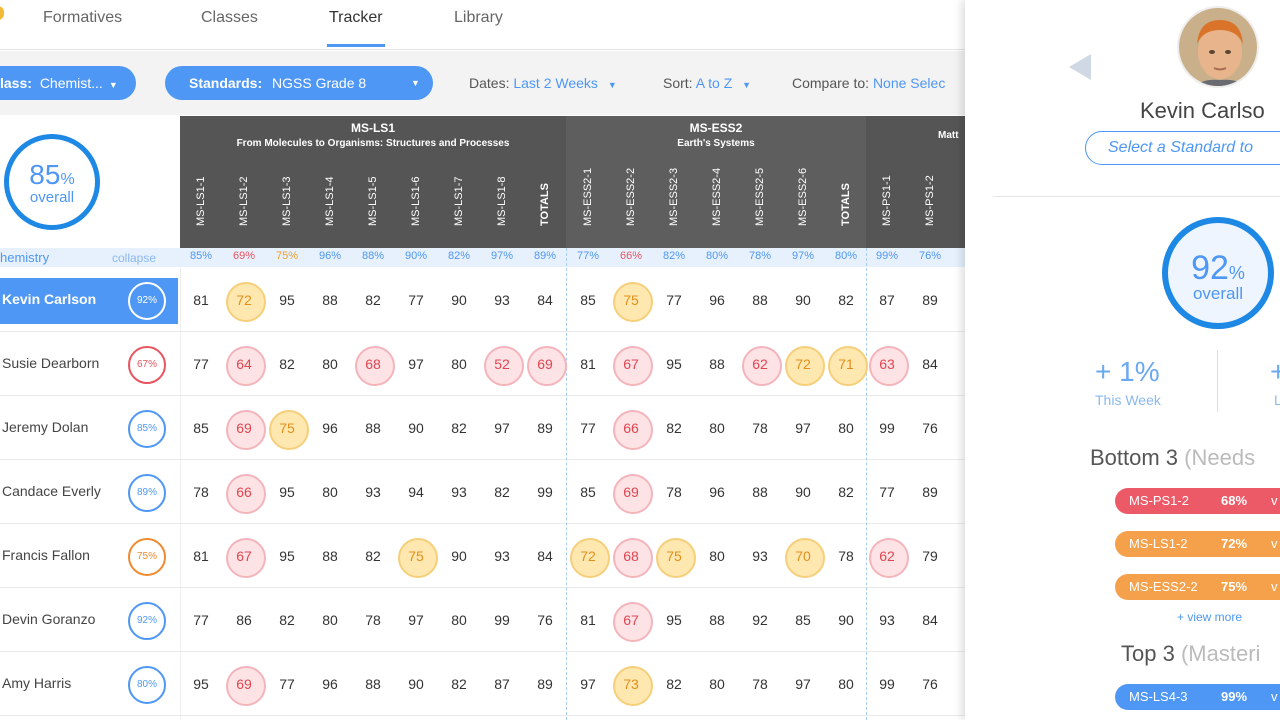 This screenshot has width=1280, height=720. I want to click on score-cell: 94, so click(416, 492).